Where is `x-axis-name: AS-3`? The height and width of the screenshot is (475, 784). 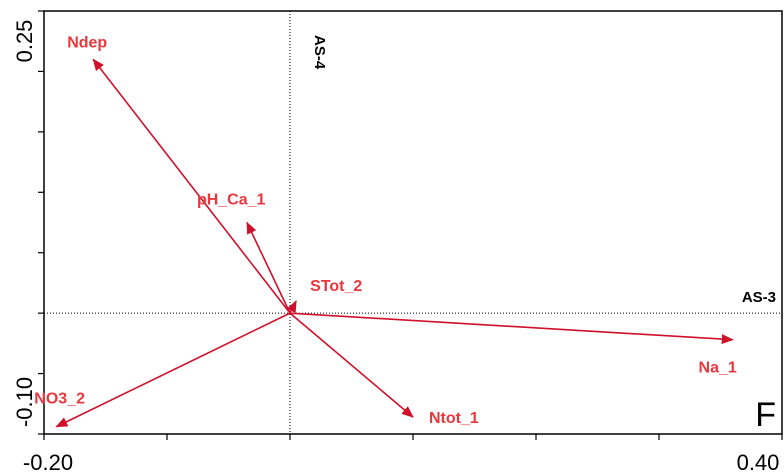 x-axis-name: AS-3 is located at coordinates (759, 297).